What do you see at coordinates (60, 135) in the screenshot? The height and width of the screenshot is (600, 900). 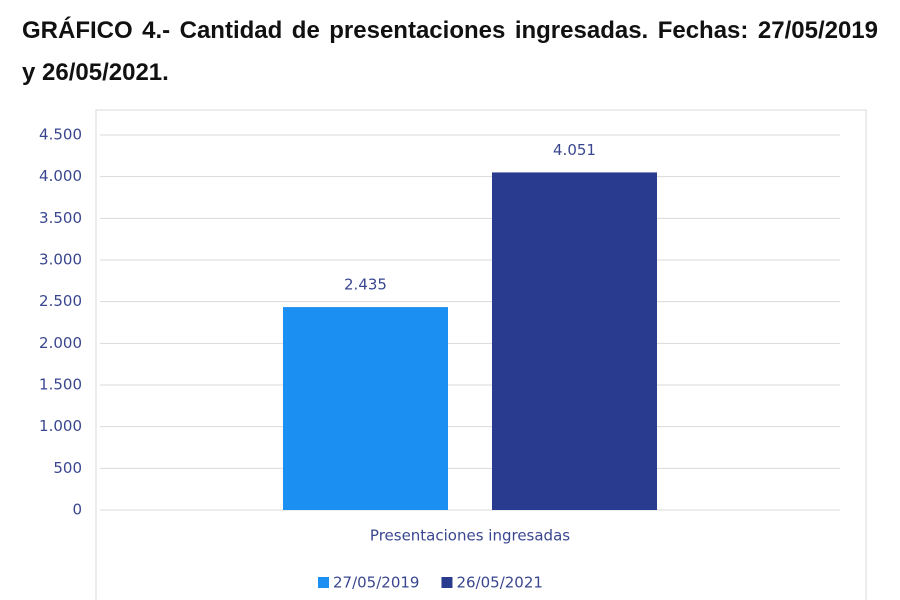 I see `y-tick-label: 4.500` at bounding box center [60, 135].